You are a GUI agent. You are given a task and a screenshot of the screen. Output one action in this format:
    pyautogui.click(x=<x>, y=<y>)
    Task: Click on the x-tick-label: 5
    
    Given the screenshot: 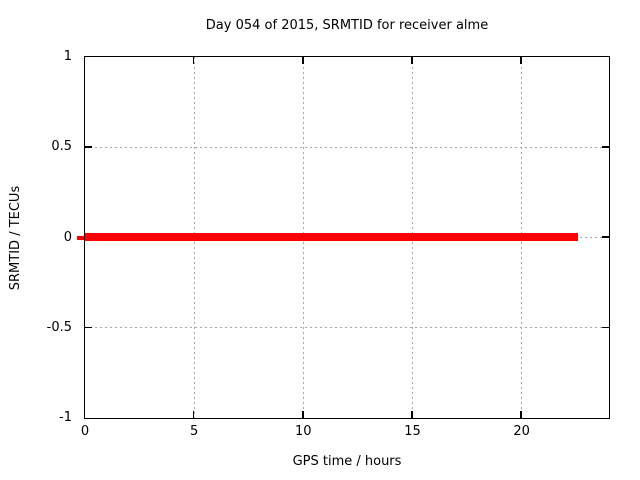 What is the action you would take?
    pyautogui.click(x=194, y=431)
    